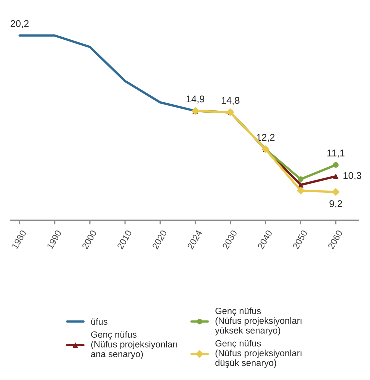 Image resolution: width=370 pixels, height=380 pixels. I want to click on data-label: 11,1, so click(336, 154).